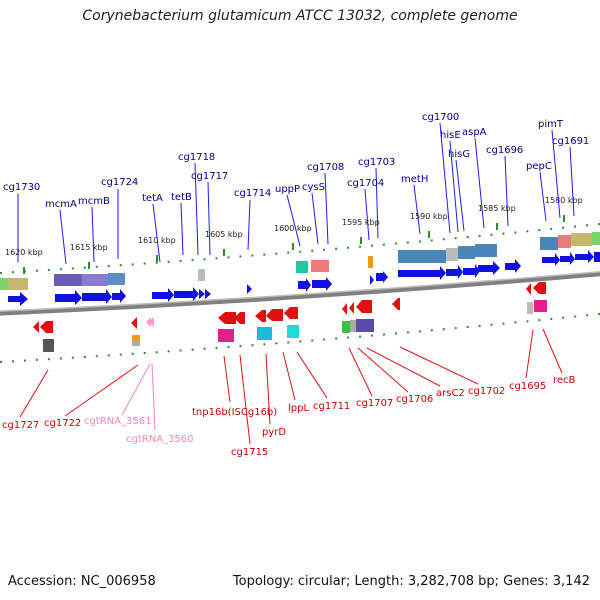 The image size is (600, 600). I want to click on gene-label: cg1717, so click(209, 176).